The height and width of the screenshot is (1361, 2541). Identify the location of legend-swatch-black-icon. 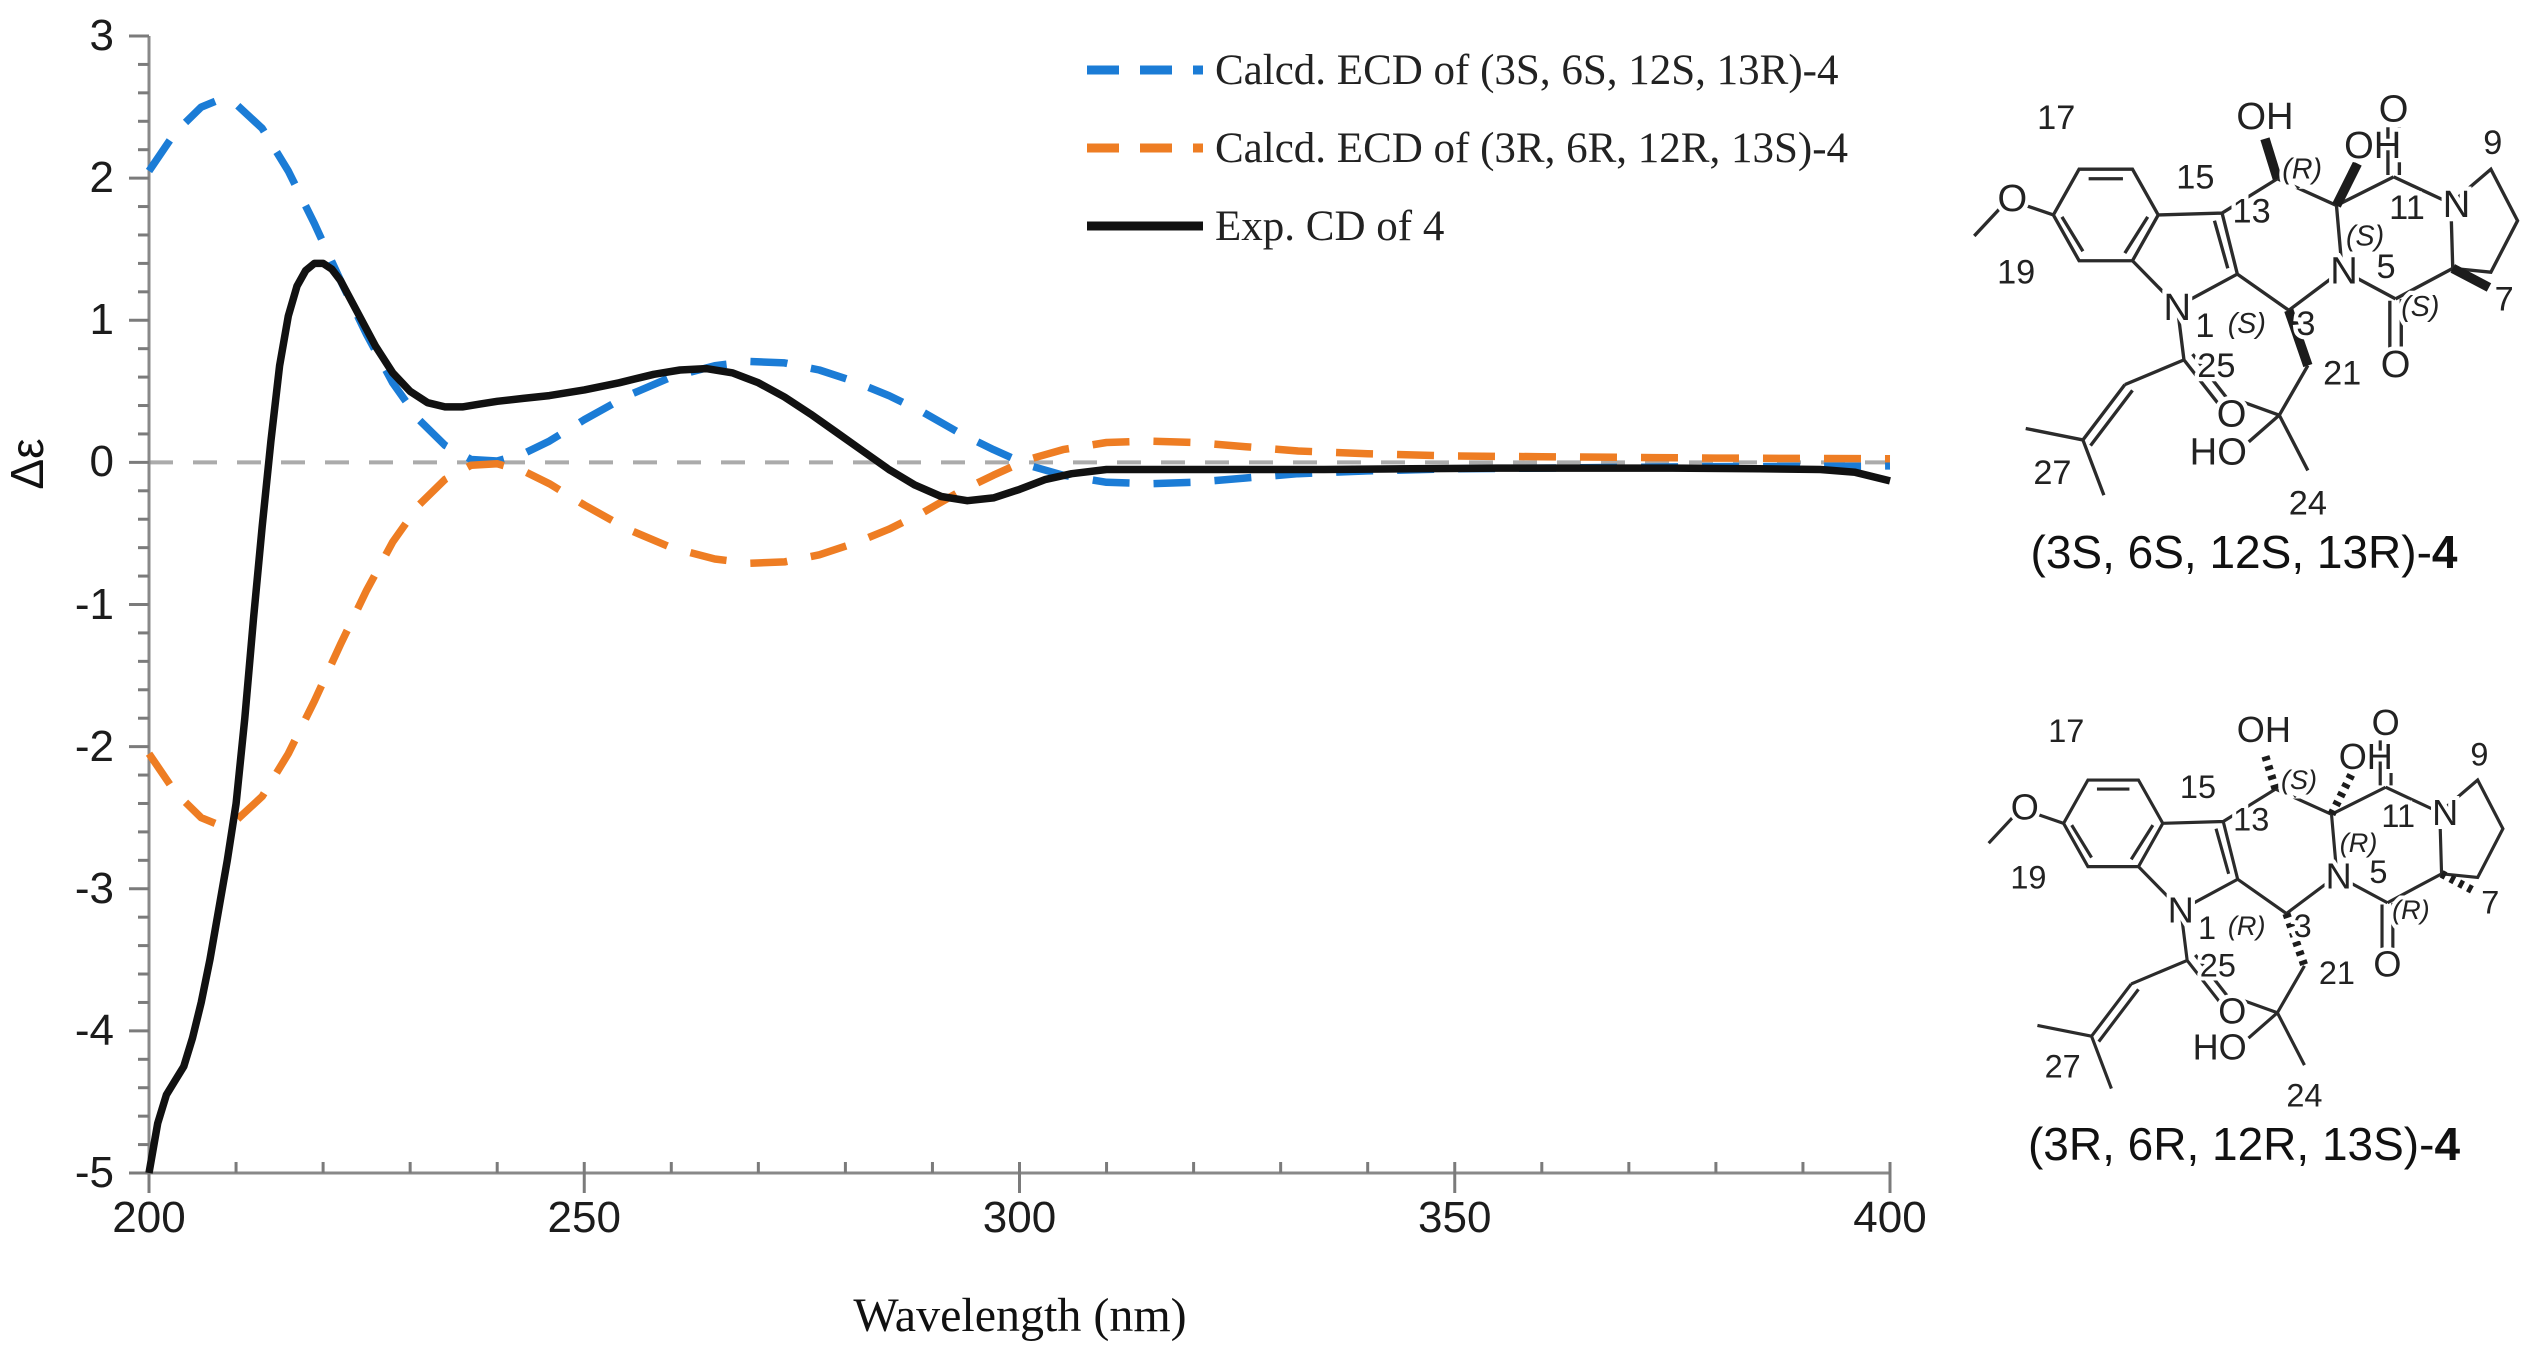
(1145, 226).